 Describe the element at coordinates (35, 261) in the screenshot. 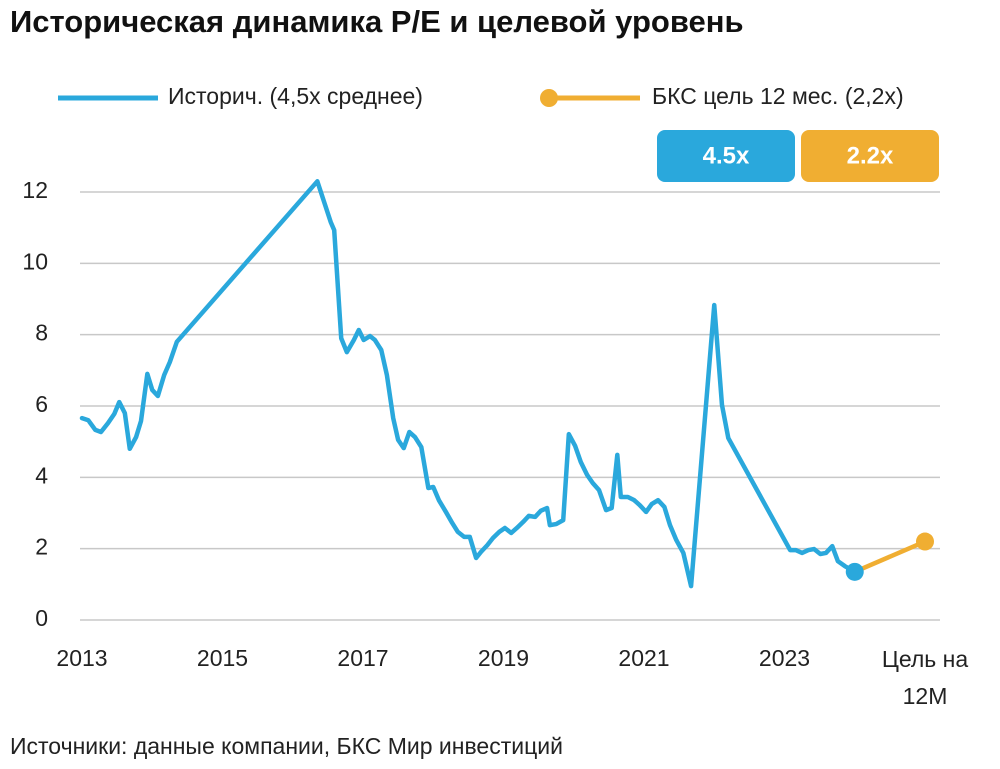

I see `y-tick-label: 10` at that location.